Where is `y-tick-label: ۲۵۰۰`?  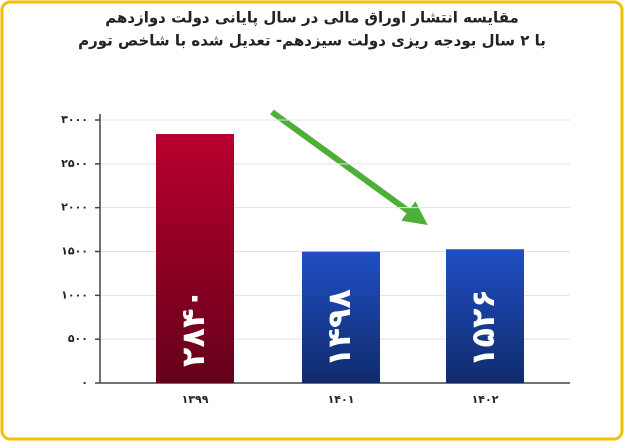 y-tick-label: ۲۵۰۰ is located at coordinates (74, 163).